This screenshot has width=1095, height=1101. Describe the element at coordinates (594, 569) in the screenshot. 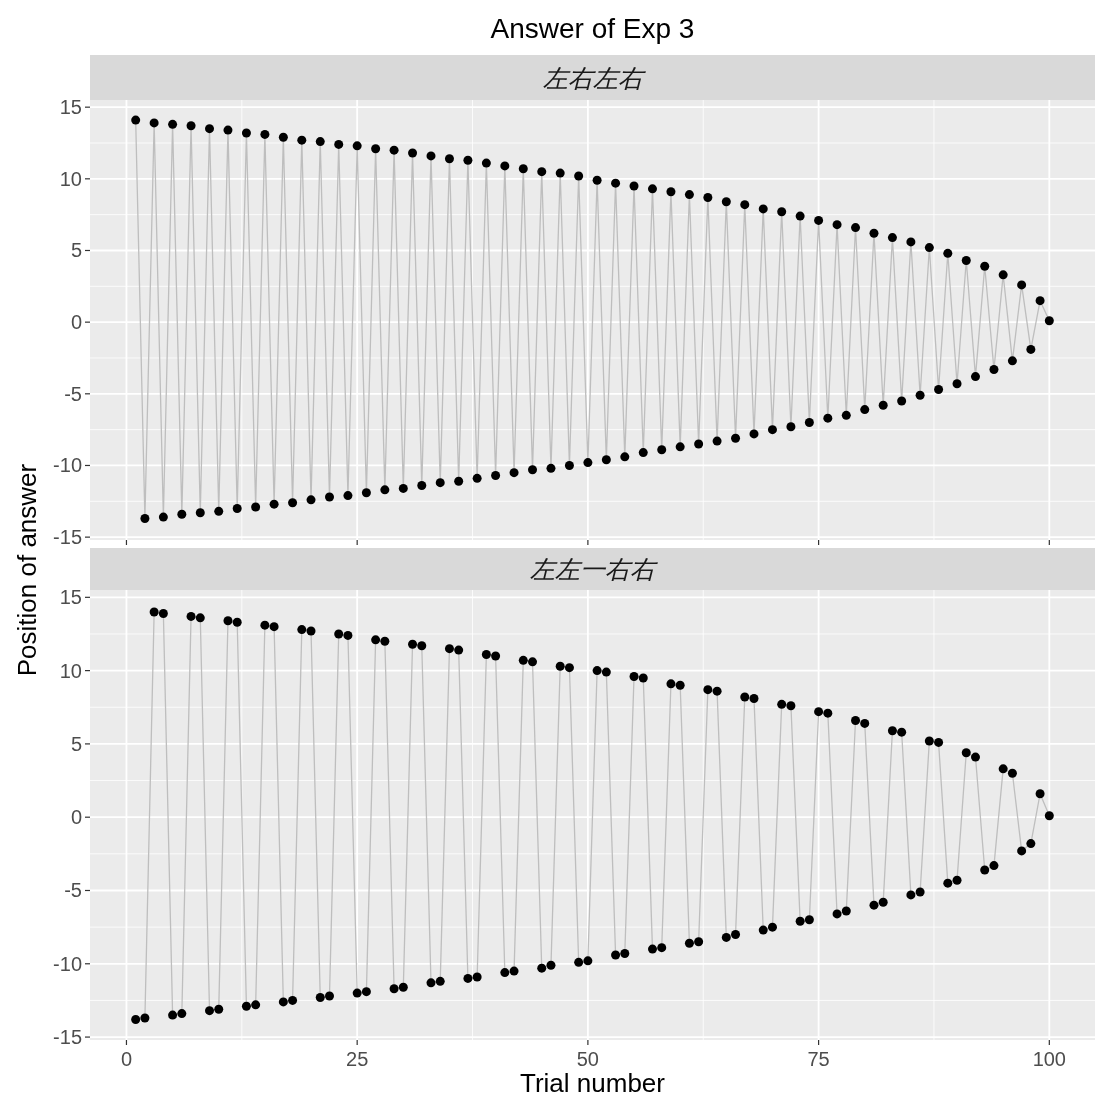

I see `chart-title: 左左一右右` at that location.